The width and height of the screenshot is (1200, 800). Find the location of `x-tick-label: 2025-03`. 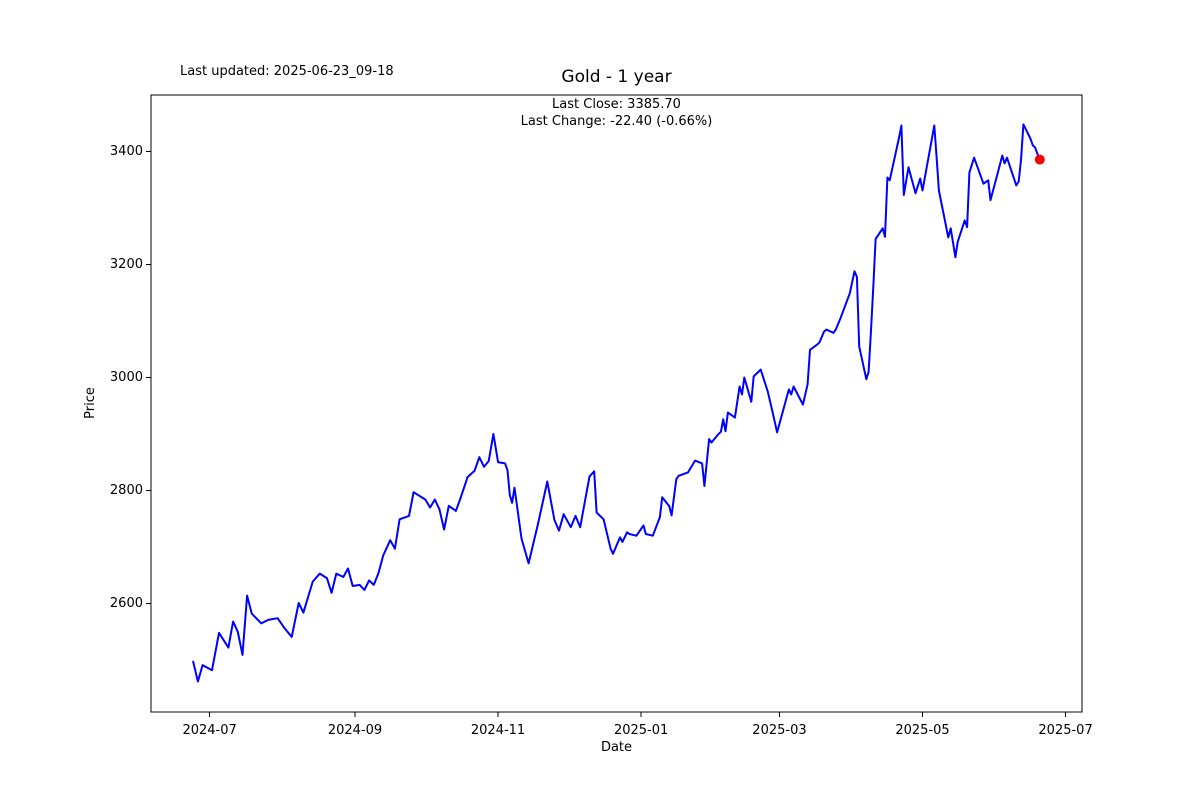

x-tick-label: 2025-03 is located at coordinates (779, 730).